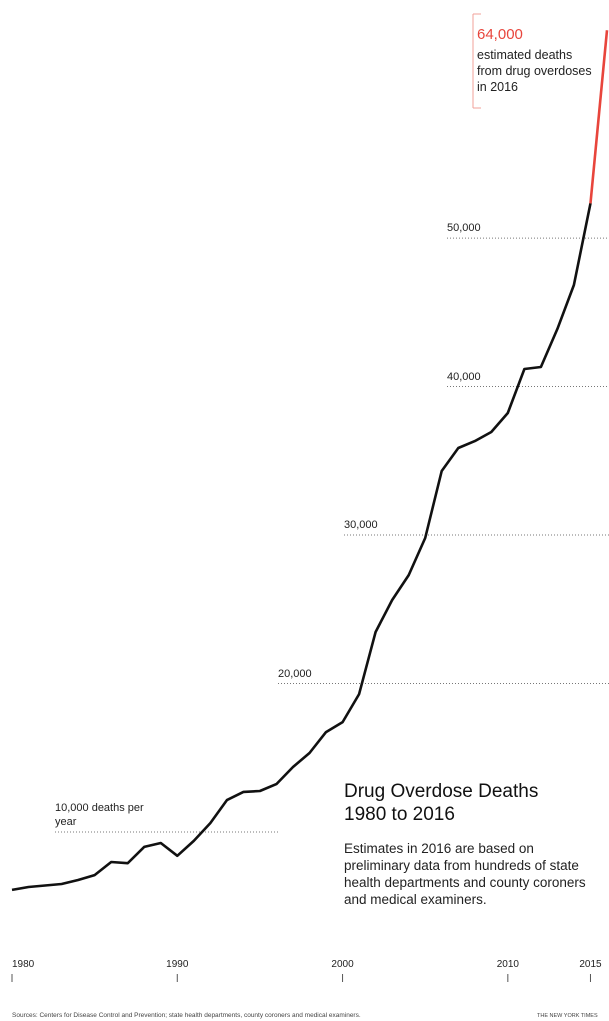  Describe the element at coordinates (295, 673) in the screenshot. I see `y-tick-label: 20,000` at that location.